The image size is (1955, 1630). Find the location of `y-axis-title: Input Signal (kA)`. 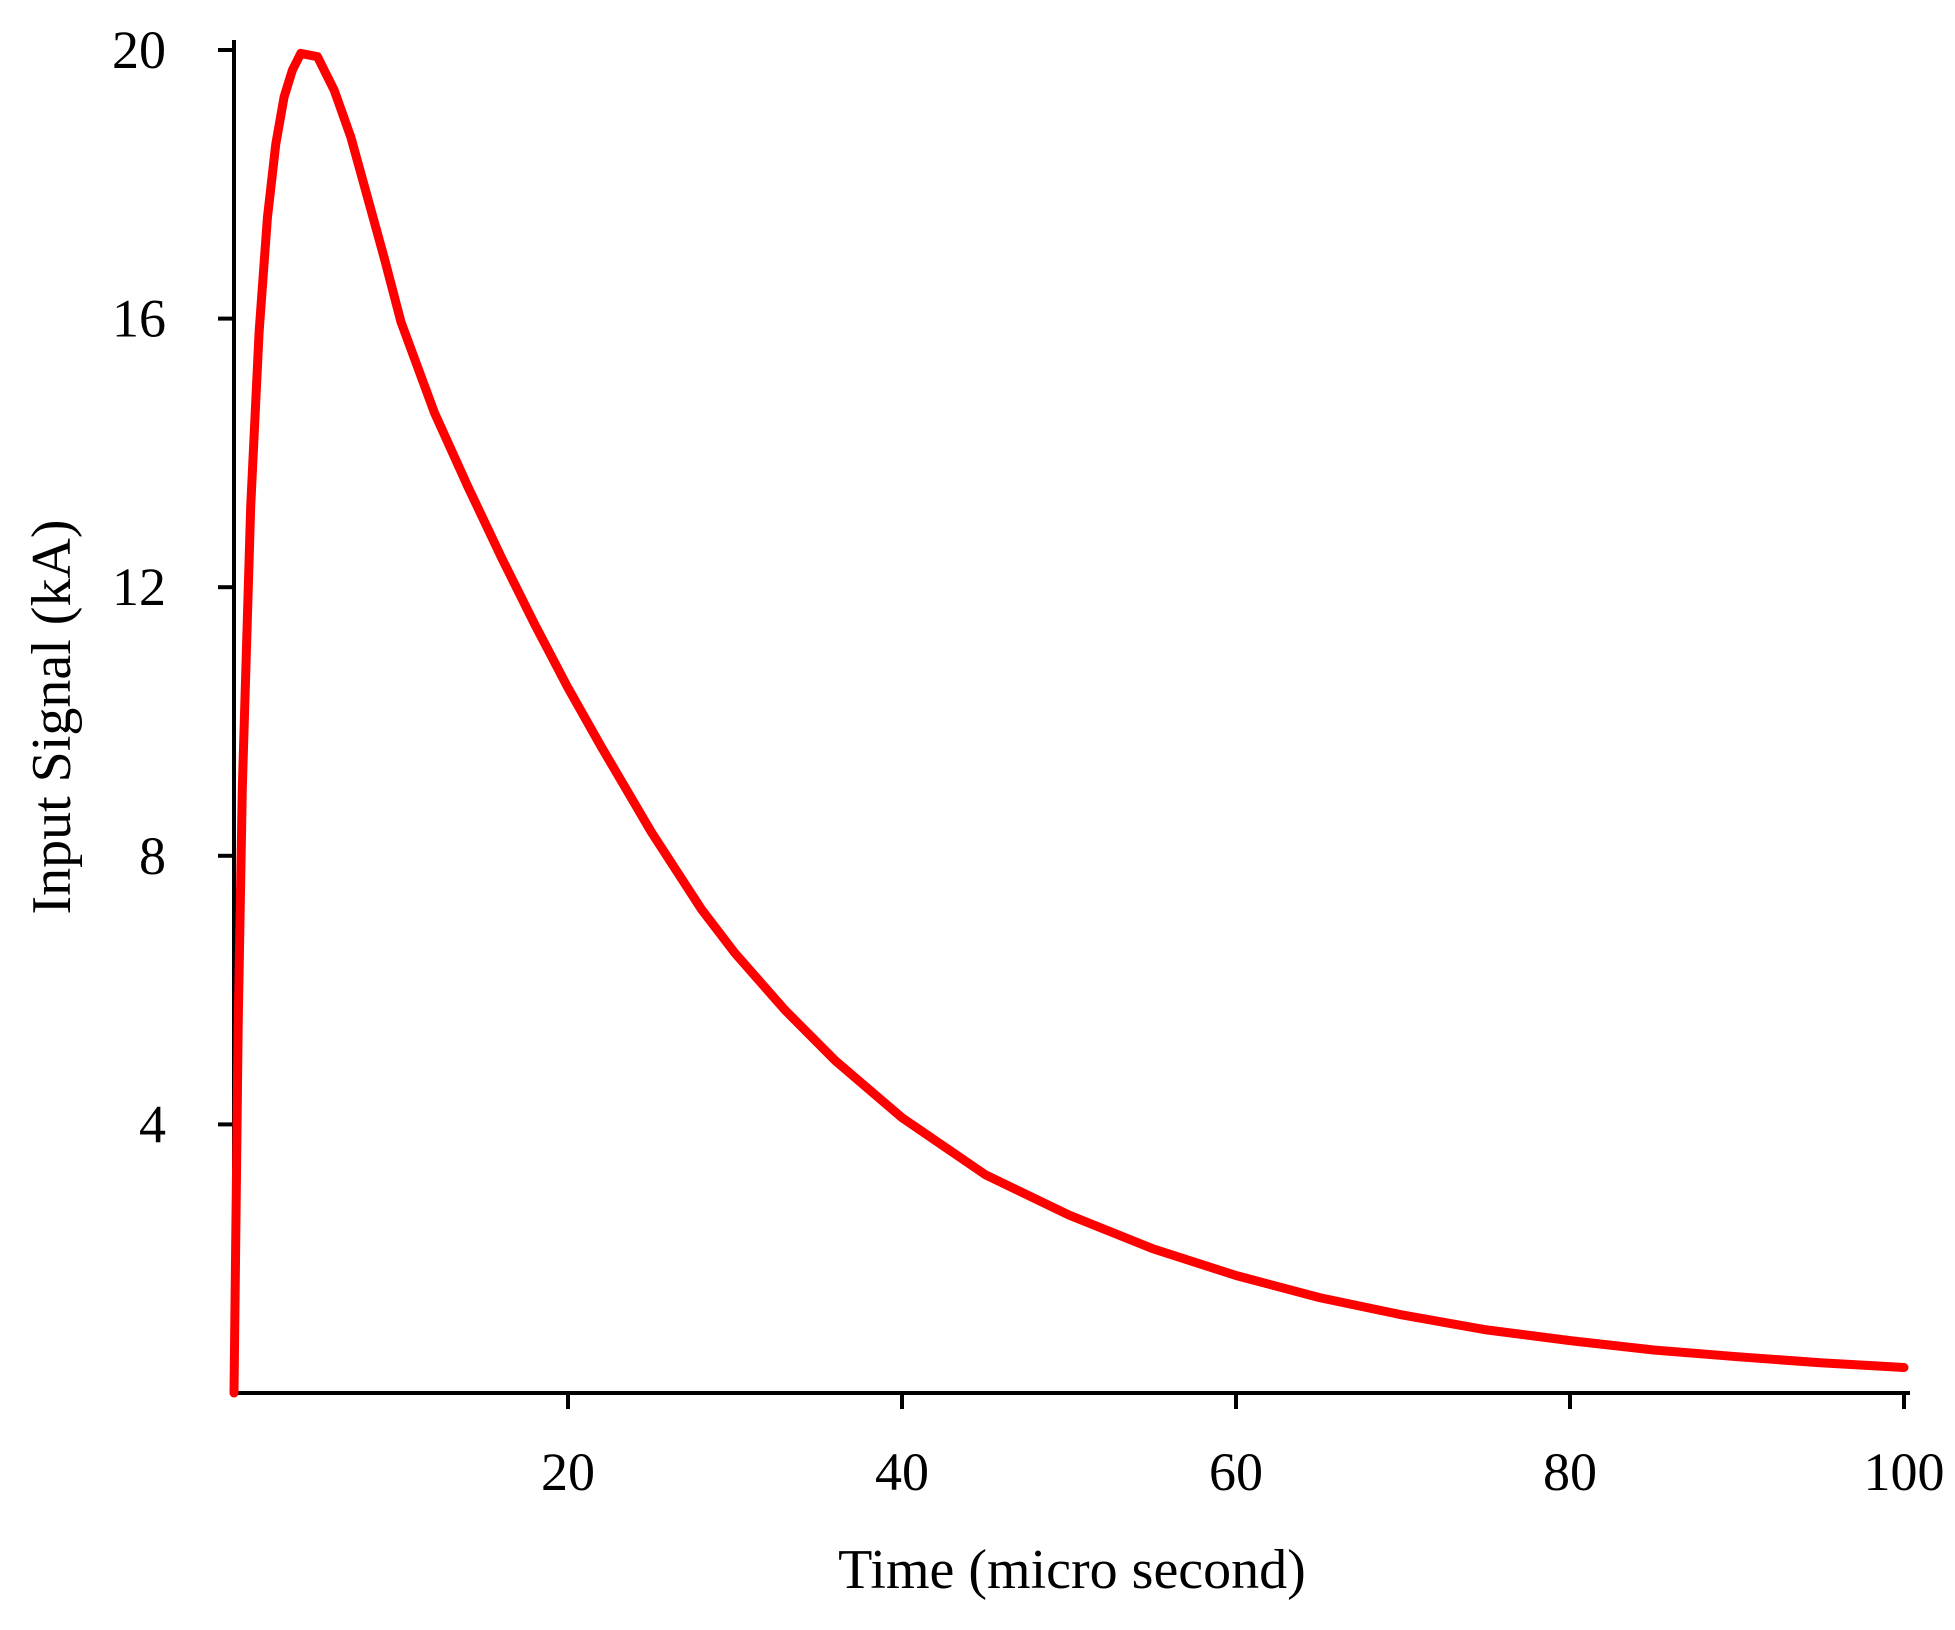

y-axis-title: Input Signal (kA) is located at coordinates (52, 716).